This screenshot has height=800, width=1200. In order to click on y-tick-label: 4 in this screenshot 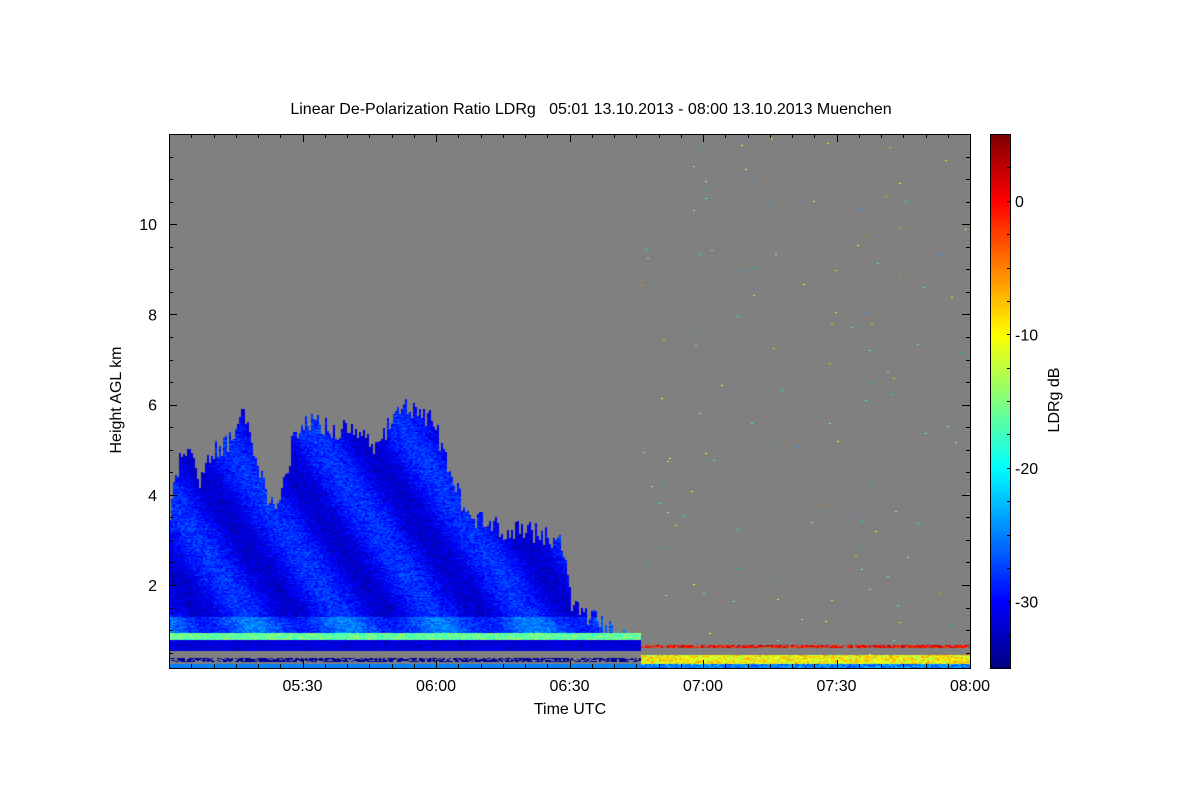, I will do `click(152, 496)`.